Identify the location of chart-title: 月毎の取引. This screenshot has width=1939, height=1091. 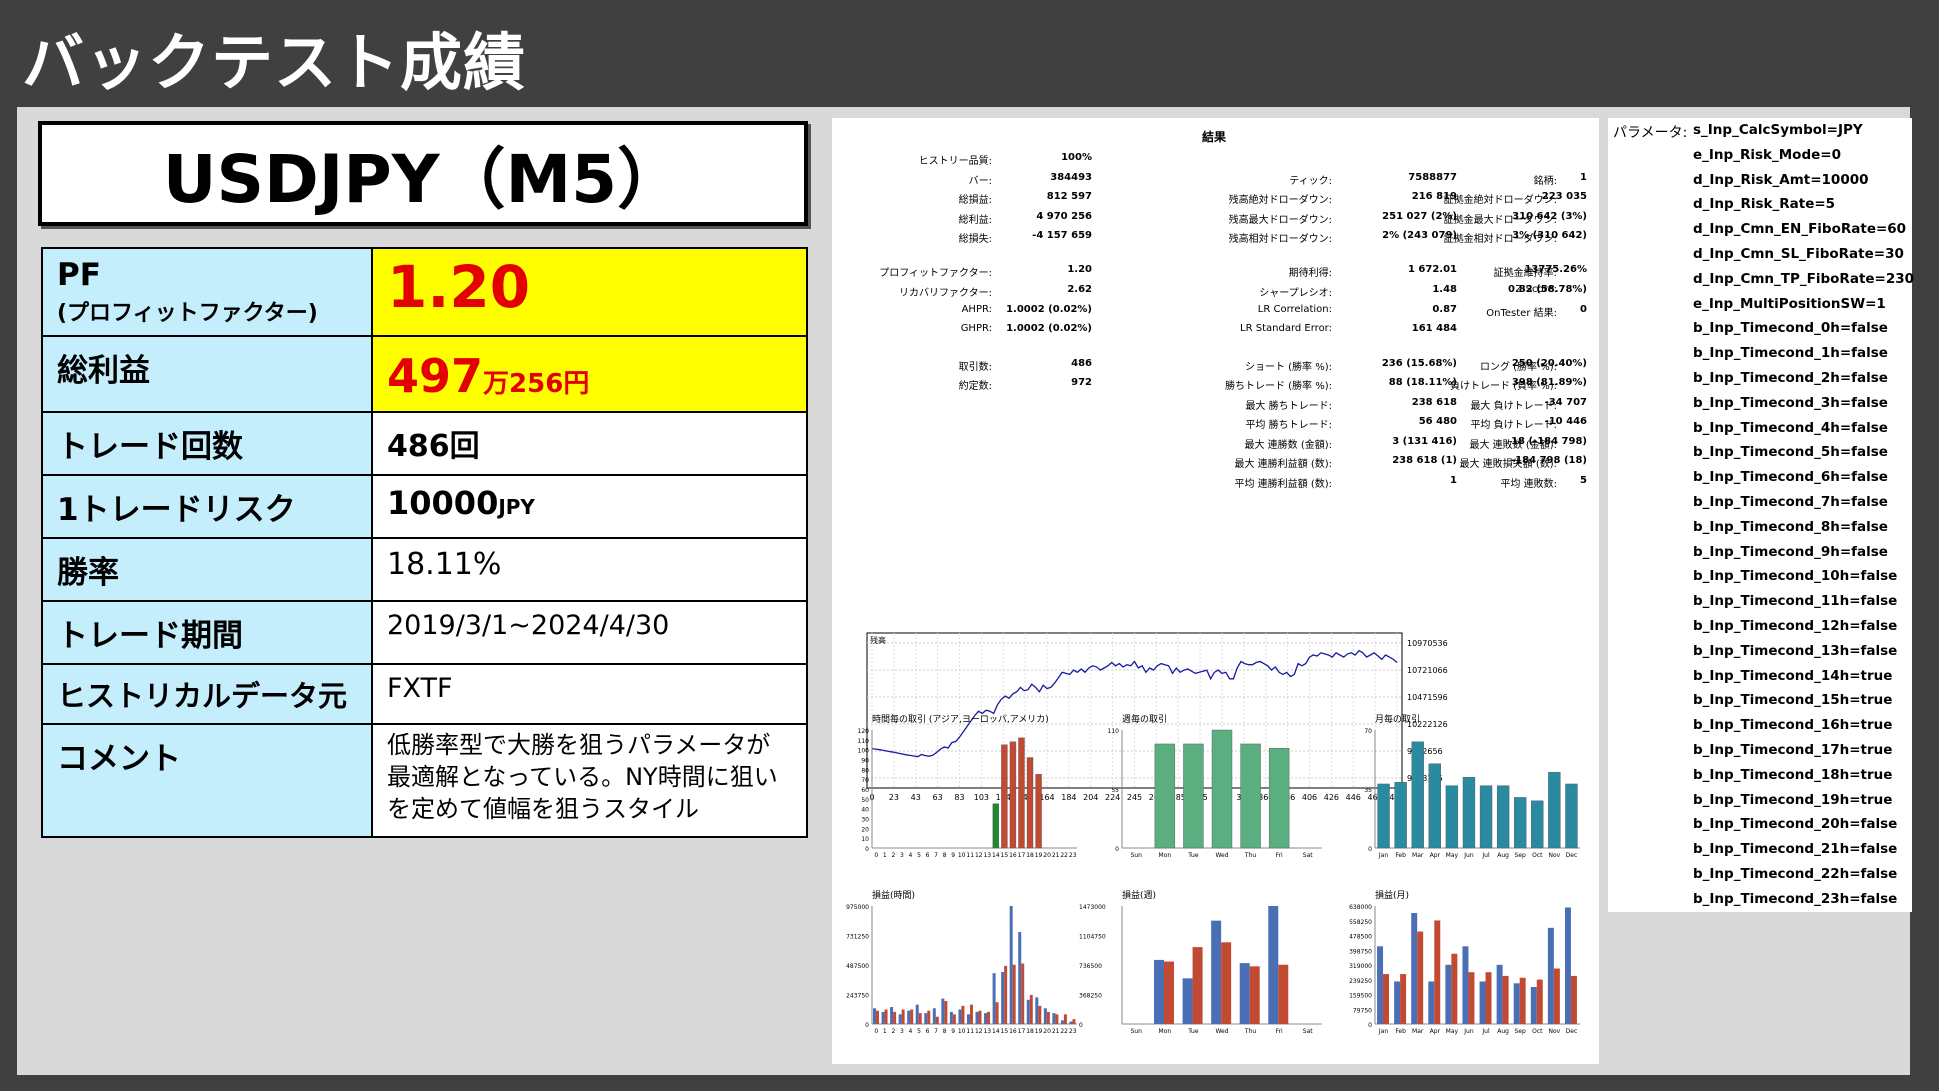
(1397, 719).